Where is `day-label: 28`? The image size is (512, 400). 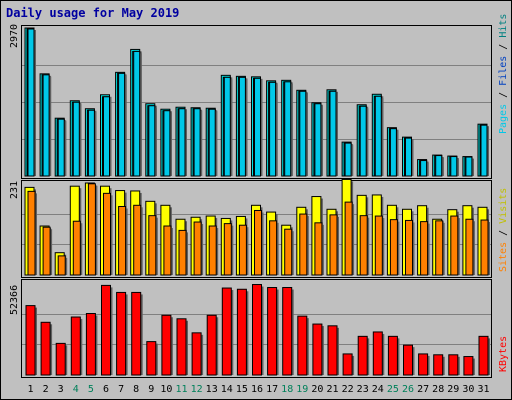 day-label: 28 is located at coordinates (438, 389).